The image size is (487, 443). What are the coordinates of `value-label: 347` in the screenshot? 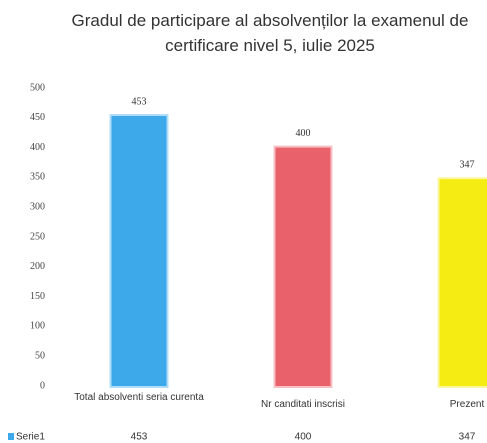 It's located at (467, 164).